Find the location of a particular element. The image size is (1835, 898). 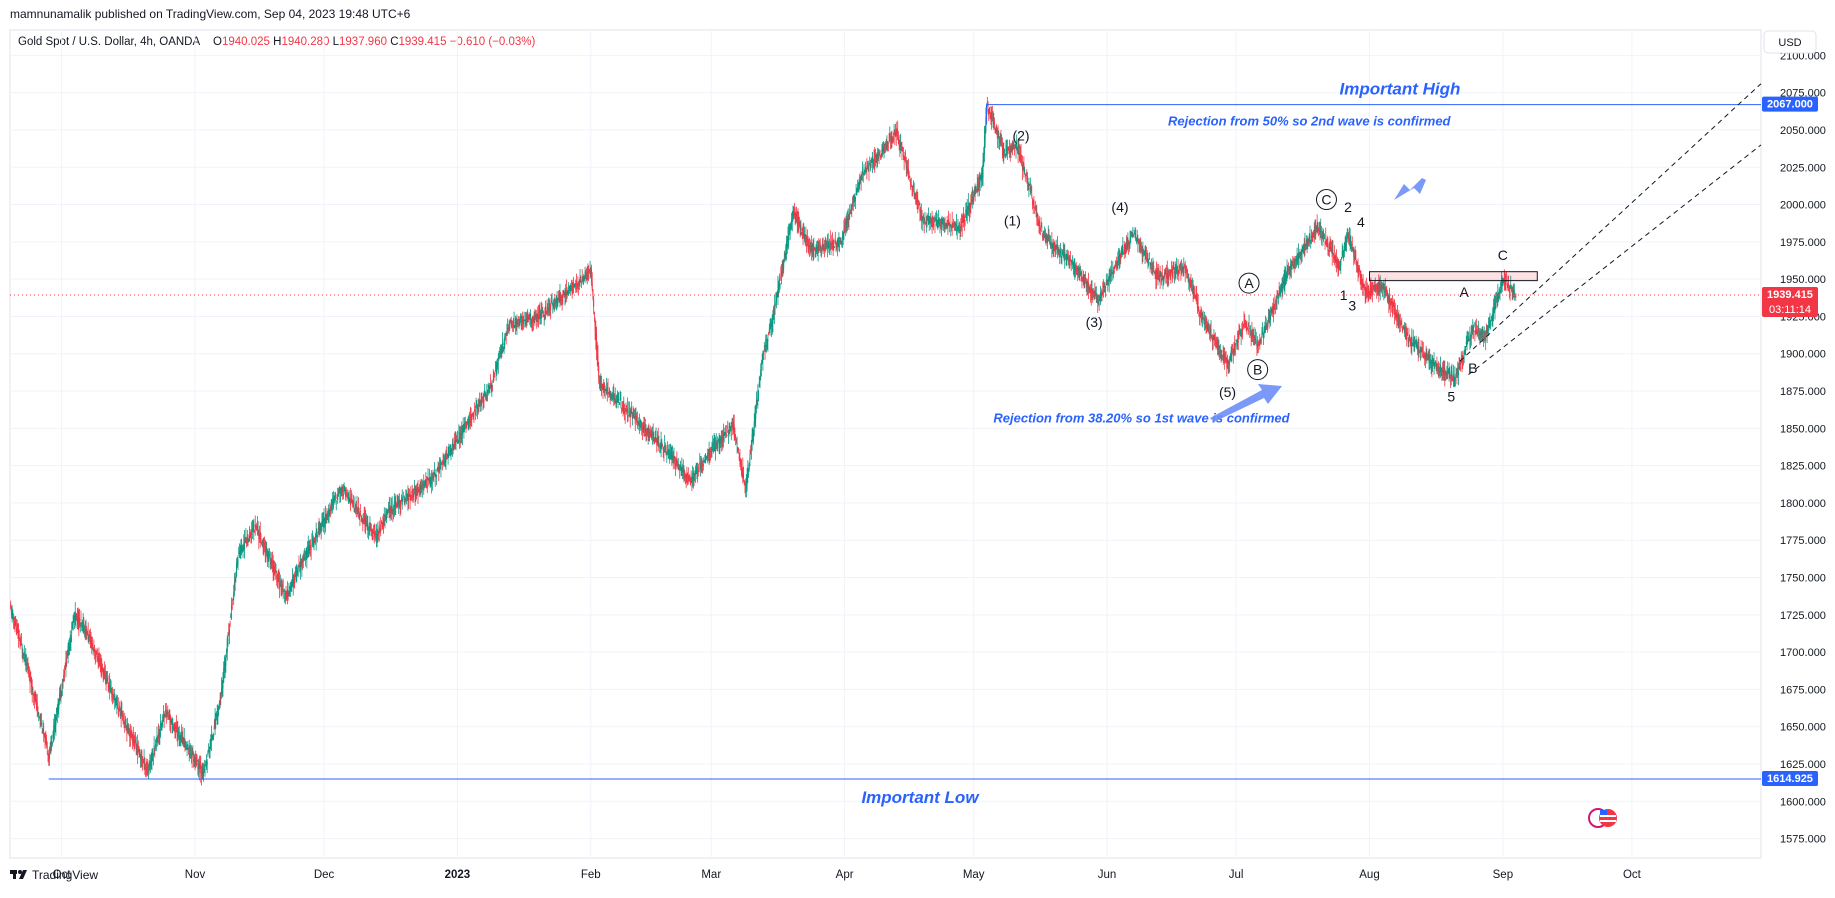

important-high-price-label: 2067.000 is located at coordinates (1790, 105).